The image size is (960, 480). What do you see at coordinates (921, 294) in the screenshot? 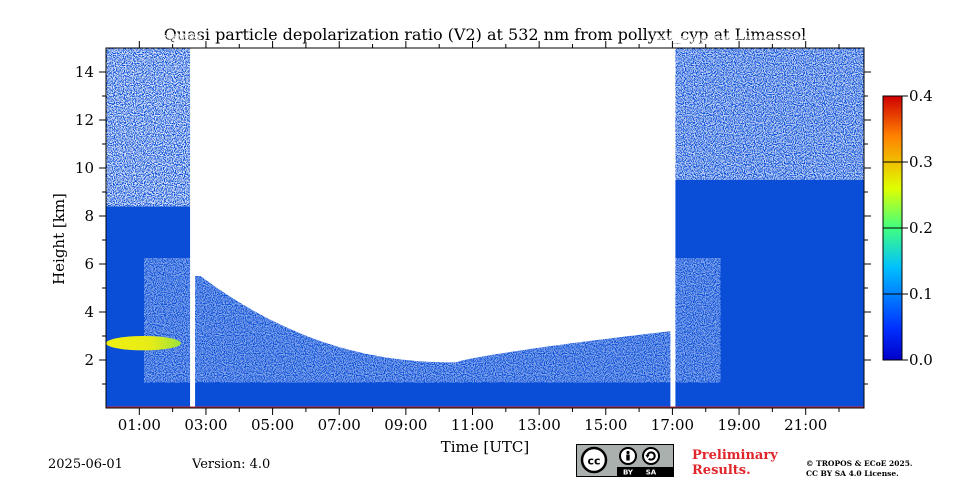
I see `colorbar-tick-label: 0.1` at bounding box center [921, 294].